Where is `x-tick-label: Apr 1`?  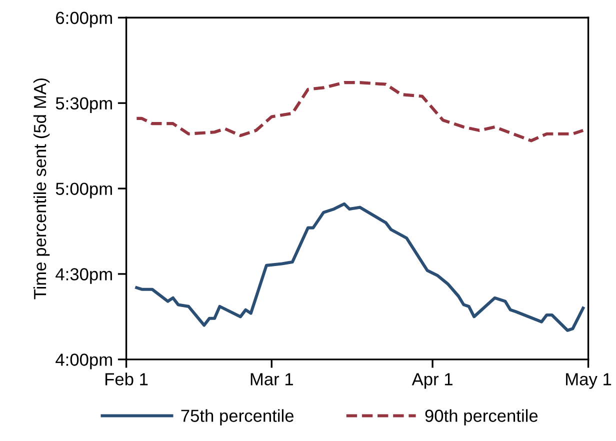
x-tick-label: Apr 1 is located at coordinates (432, 381).